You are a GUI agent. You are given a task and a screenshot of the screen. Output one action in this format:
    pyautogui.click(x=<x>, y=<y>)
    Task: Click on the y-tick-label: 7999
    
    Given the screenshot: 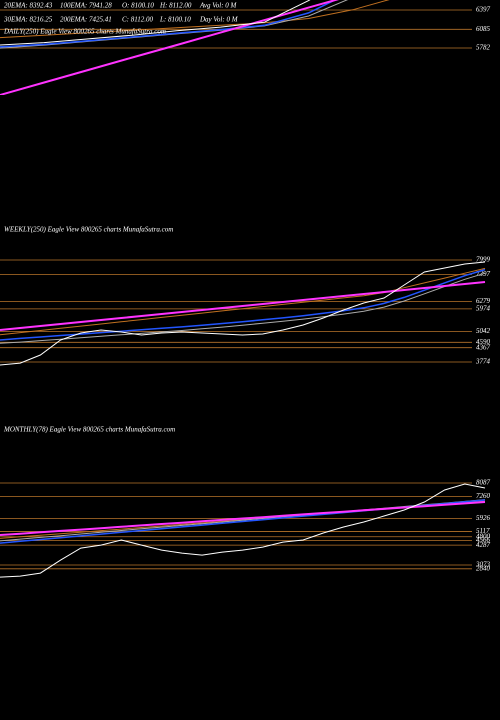 What is the action you would take?
    pyautogui.click(x=483, y=260)
    